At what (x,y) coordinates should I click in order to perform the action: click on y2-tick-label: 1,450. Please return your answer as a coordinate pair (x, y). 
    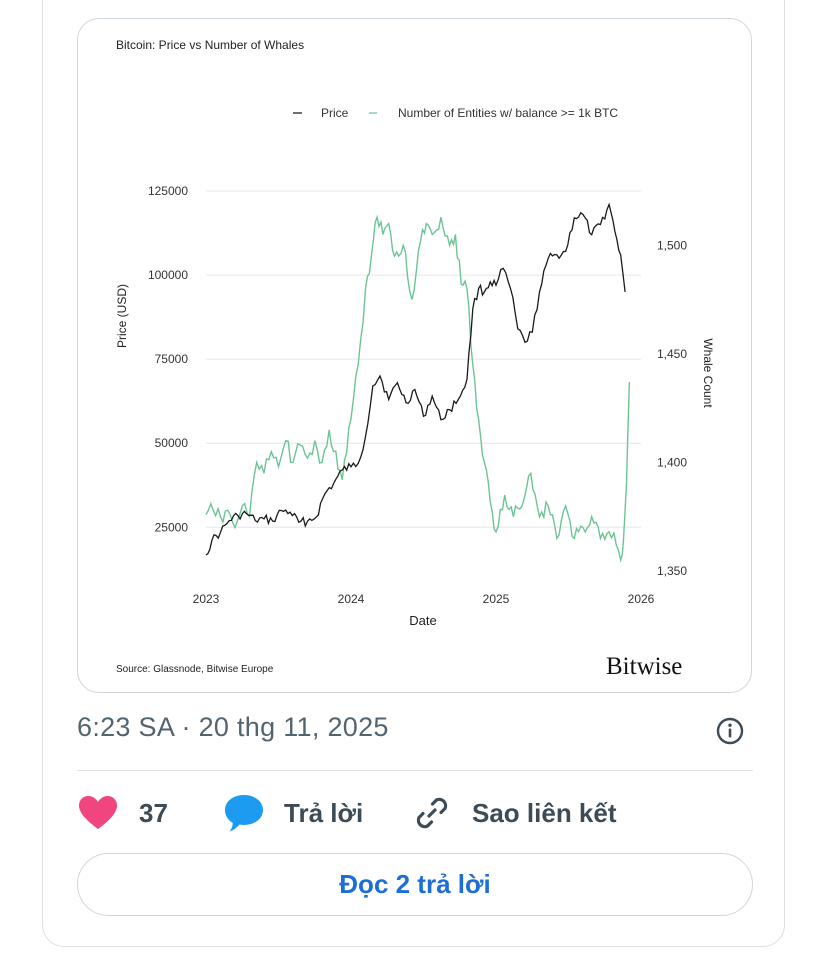
    Looking at the image, I should click on (672, 354).